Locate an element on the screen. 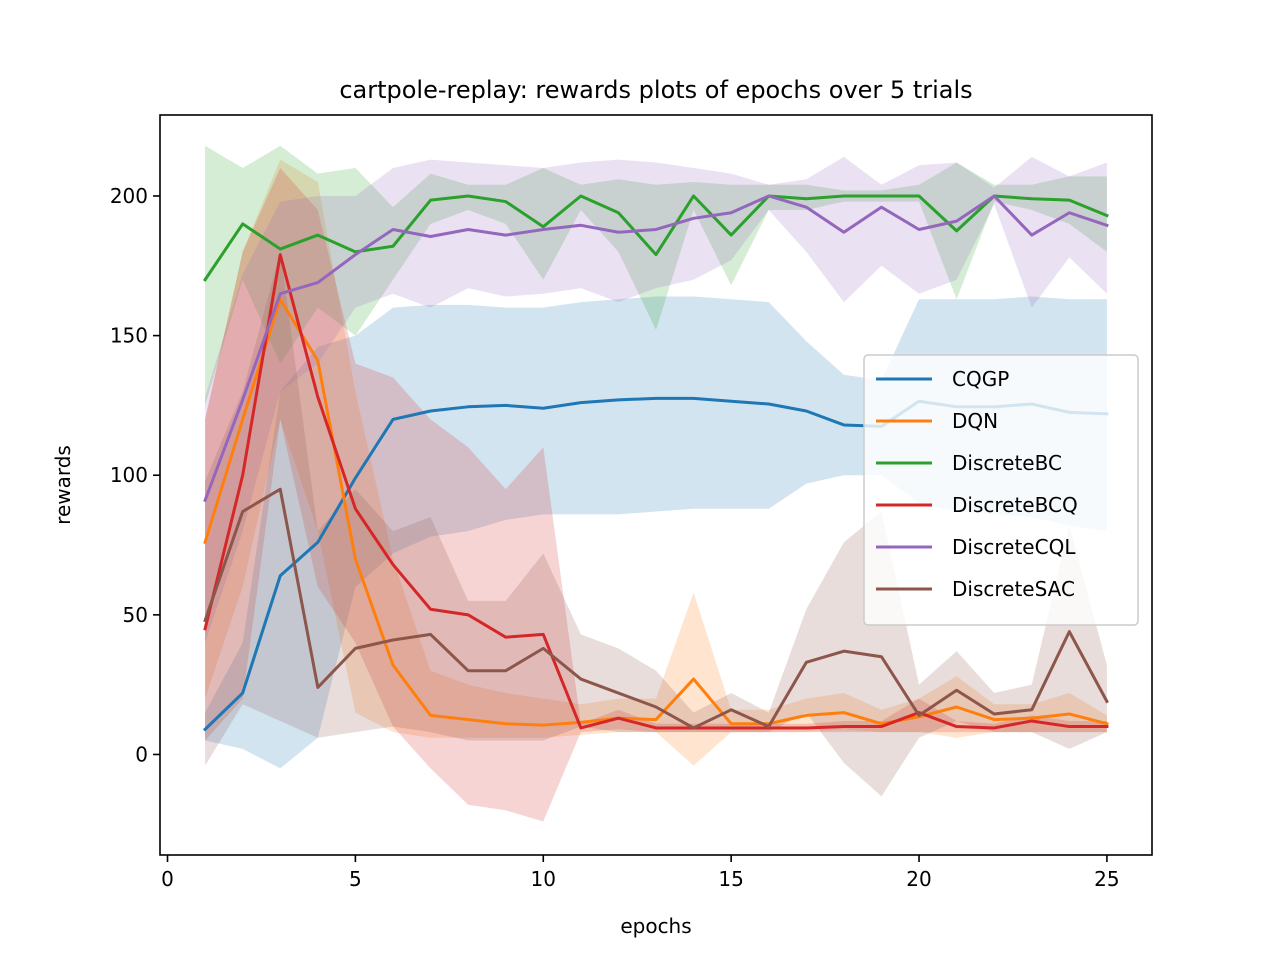 Image resolution: width=1280 pixels, height=960 pixels. x-tick-label: 0 is located at coordinates (167, 879).